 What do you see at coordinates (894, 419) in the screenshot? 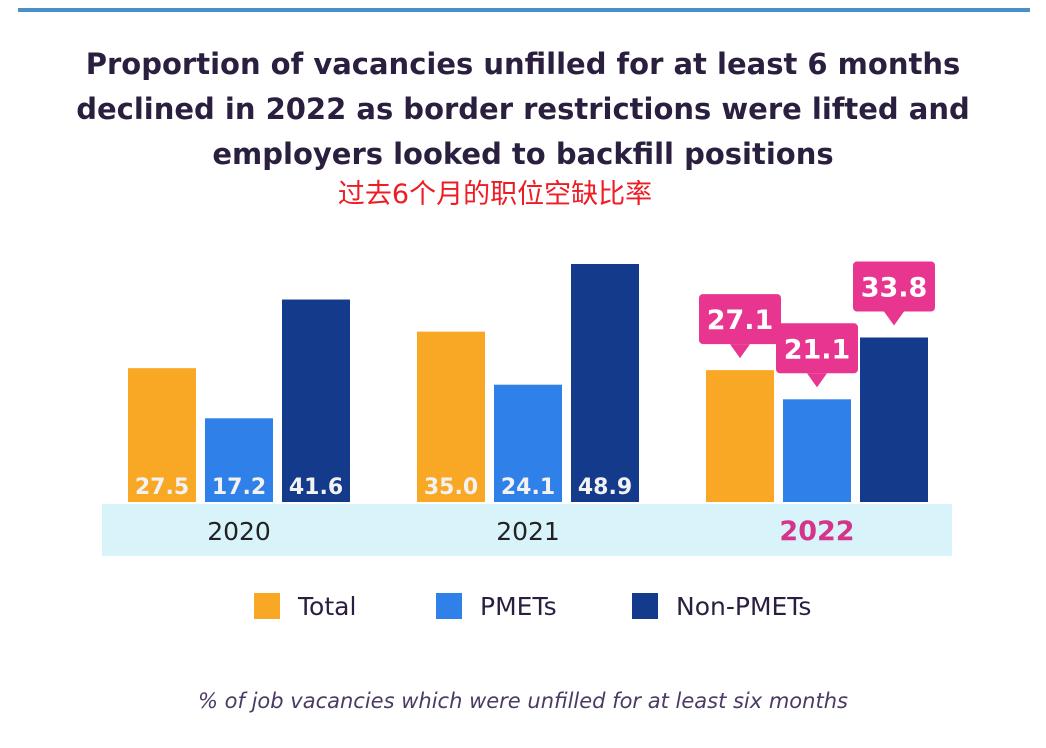
I see `bar-non-pmets-2022` at bounding box center [894, 419].